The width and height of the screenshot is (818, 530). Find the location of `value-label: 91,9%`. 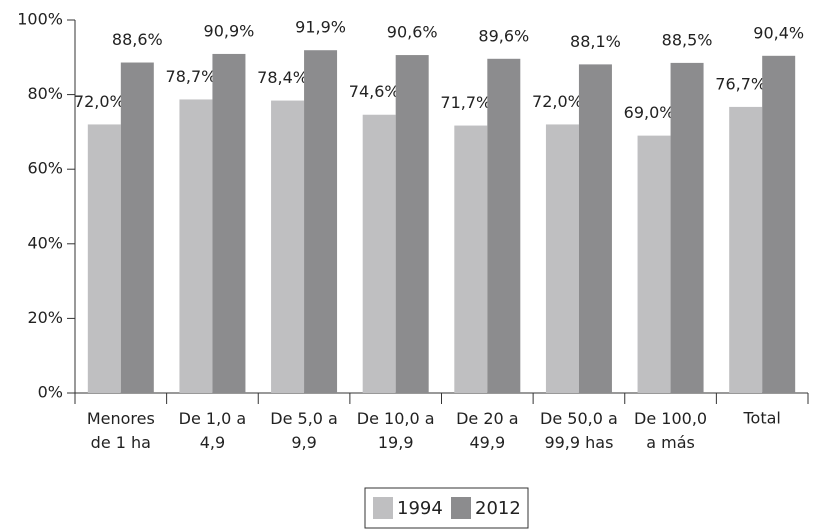

value-label: 91,9% is located at coordinates (320, 27).